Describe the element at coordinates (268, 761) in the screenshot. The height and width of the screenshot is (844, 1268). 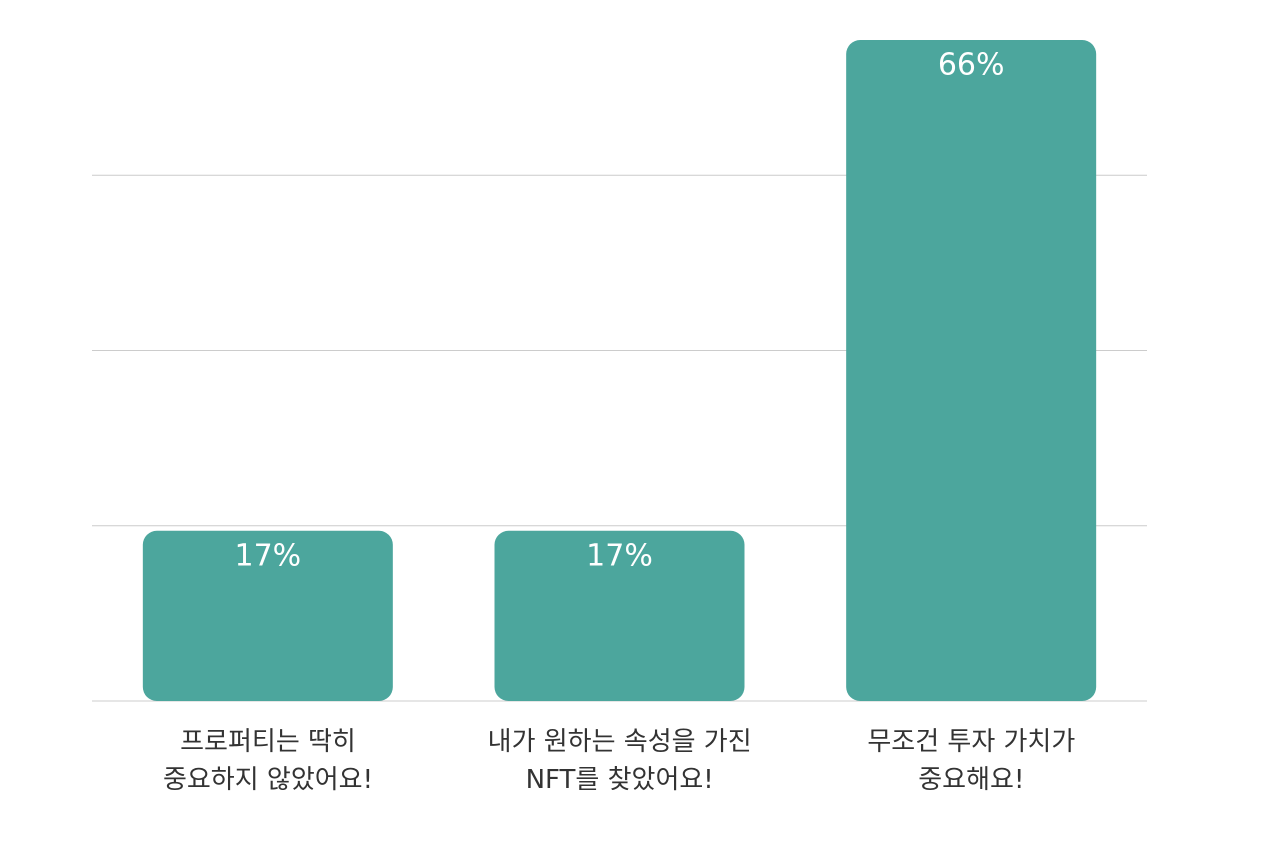
I see `x-tick-label: 프로퍼티는 딱히 중요하지 않았어요!` at that location.